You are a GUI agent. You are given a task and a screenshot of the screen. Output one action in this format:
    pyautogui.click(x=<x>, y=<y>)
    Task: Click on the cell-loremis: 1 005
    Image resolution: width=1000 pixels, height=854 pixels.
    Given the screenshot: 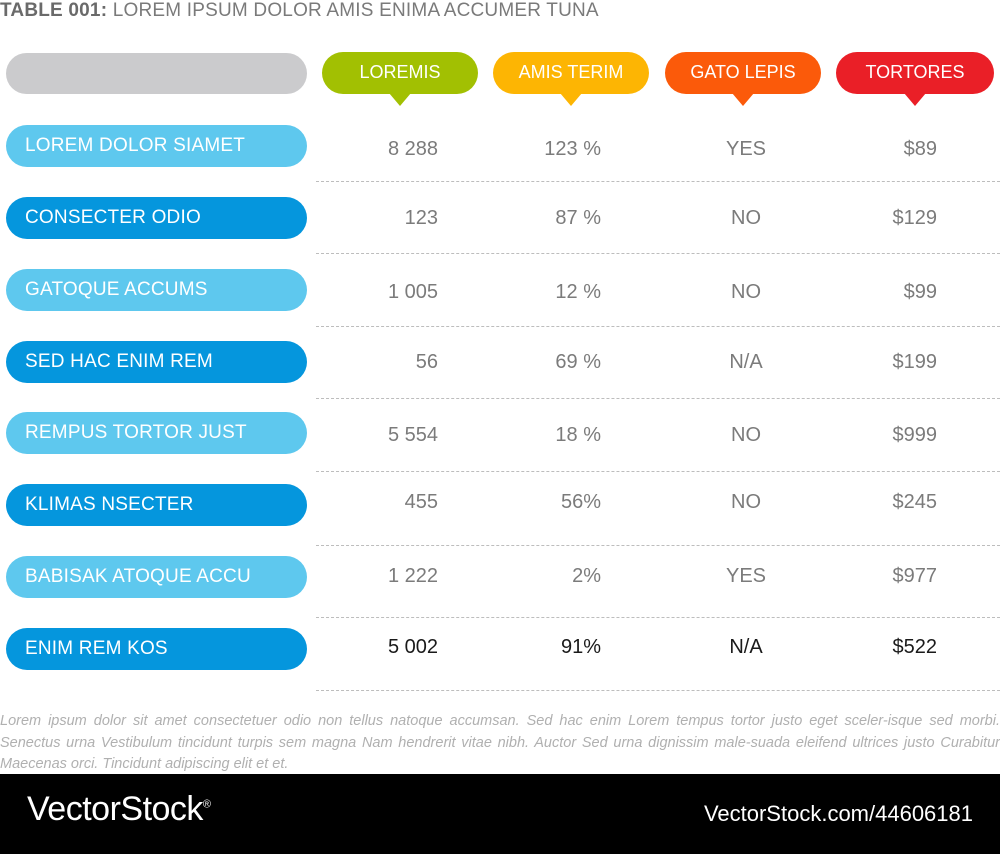 What is the action you would take?
    pyautogui.click(x=412, y=292)
    